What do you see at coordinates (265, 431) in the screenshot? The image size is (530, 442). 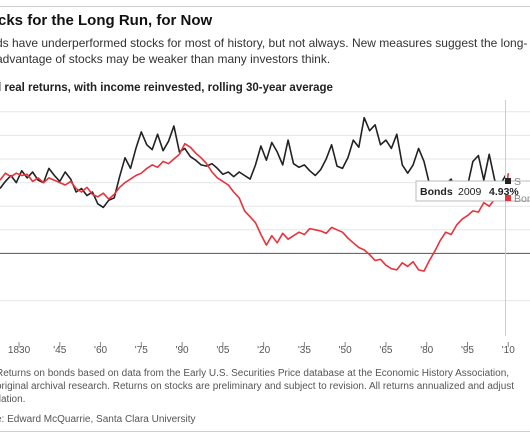 I see `bottom-rule` at bounding box center [265, 431].